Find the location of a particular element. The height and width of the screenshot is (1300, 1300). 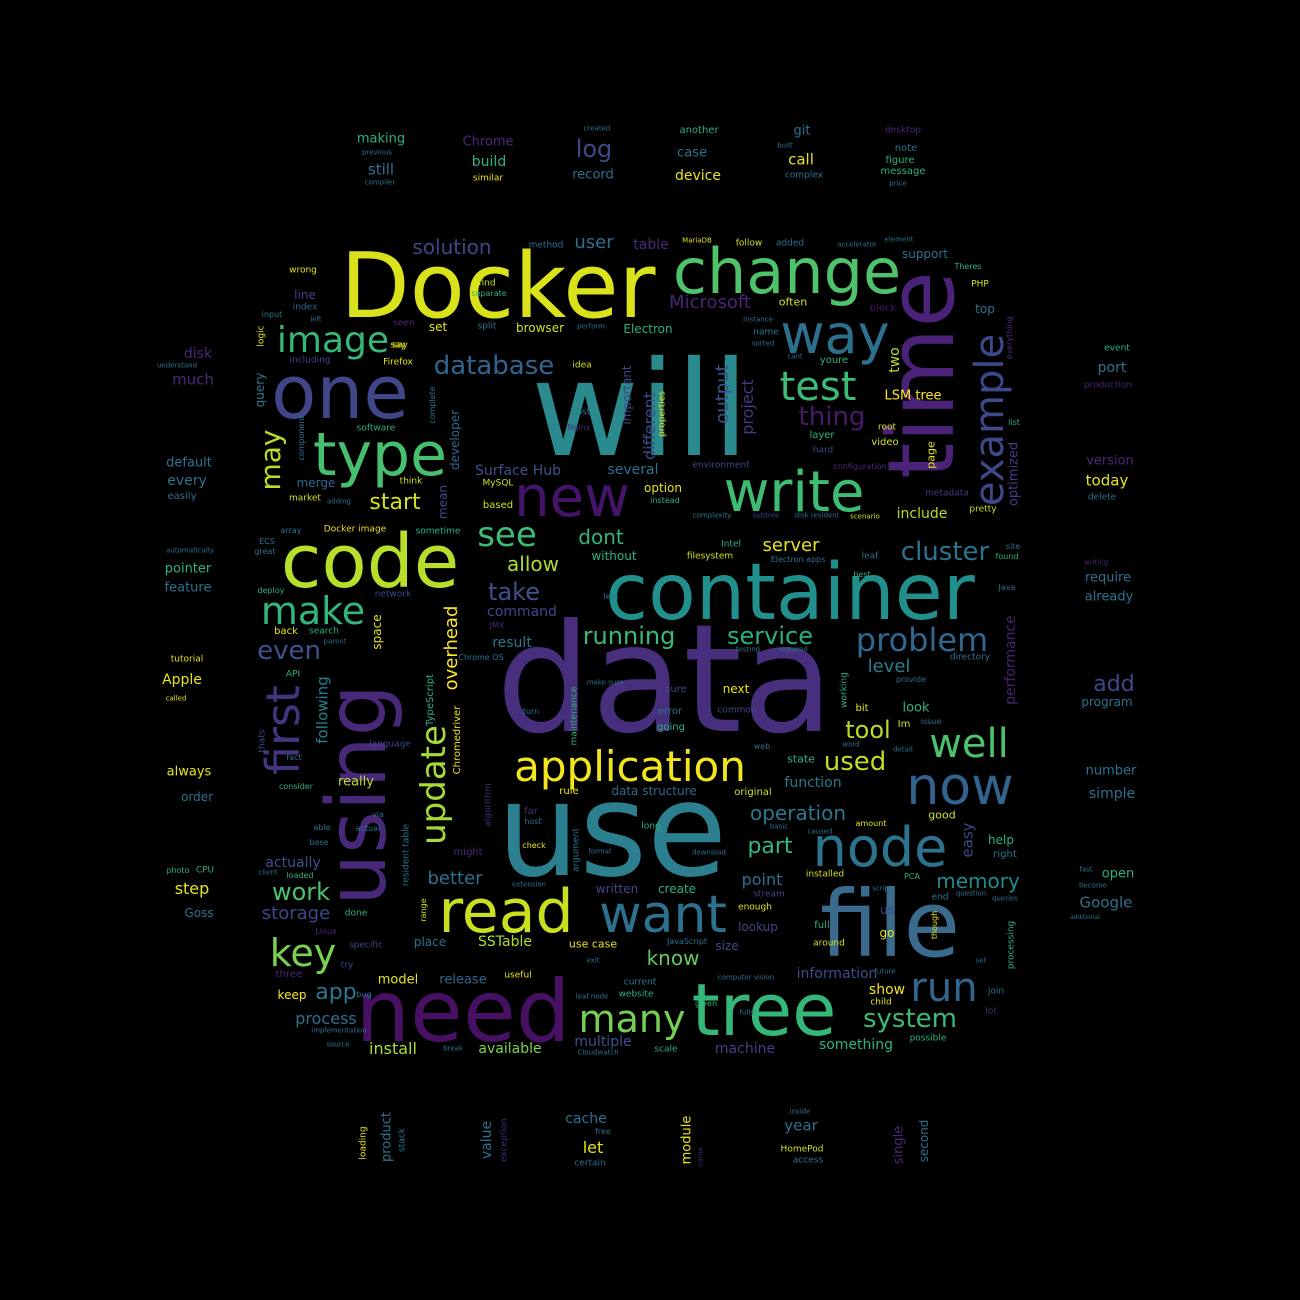

word-easy: easy is located at coordinates (967, 840).